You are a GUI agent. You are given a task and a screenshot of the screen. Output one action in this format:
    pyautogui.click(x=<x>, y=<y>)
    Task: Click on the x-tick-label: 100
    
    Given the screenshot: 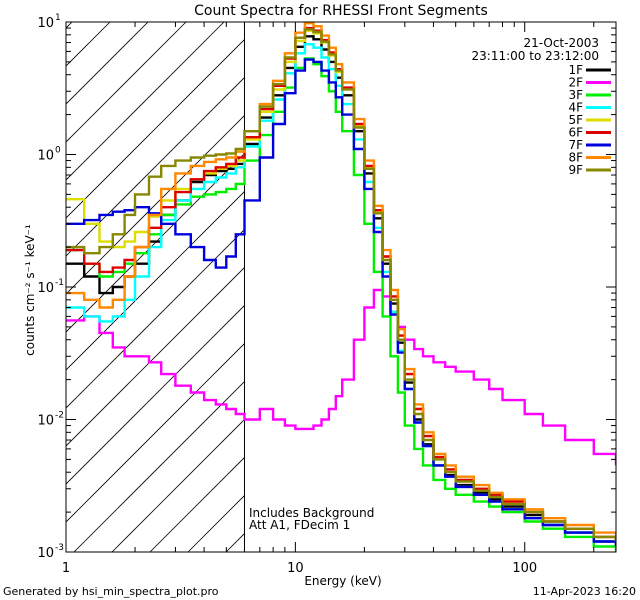 What is the action you would take?
    pyautogui.click(x=524, y=568)
    